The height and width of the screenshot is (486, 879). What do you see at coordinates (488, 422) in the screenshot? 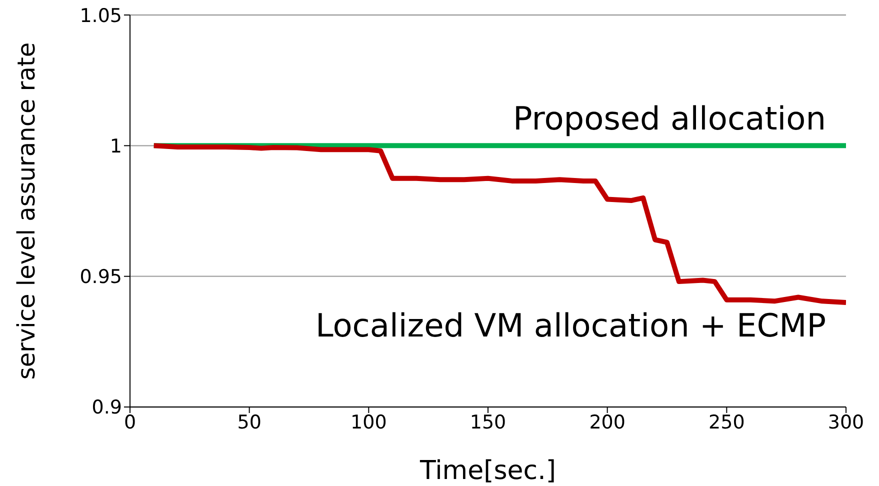
I see `x-tick-label: 150` at bounding box center [488, 422].